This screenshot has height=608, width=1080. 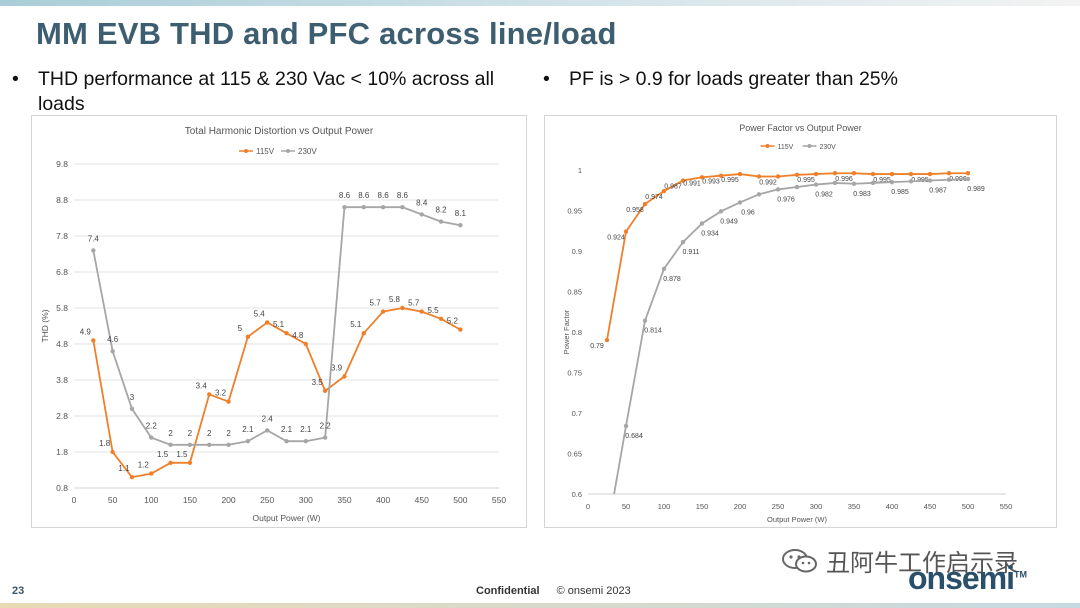 I want to click on data-label: 1.8, so click(x=105, y=443).